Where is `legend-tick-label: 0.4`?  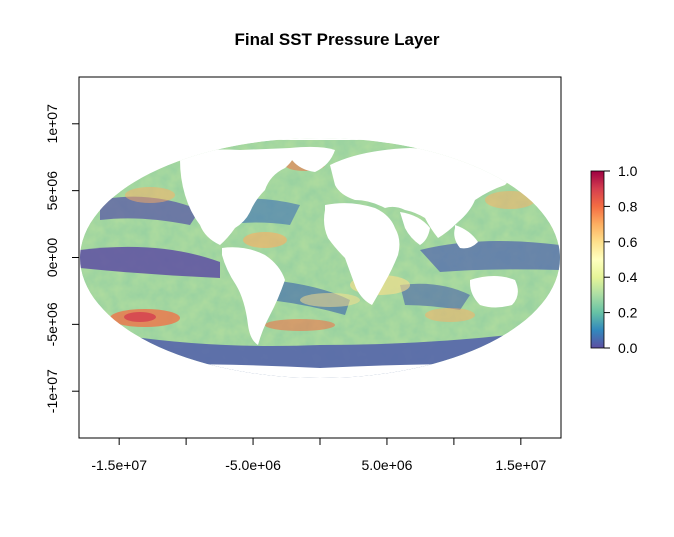
legend-tick-label: 0.4 is located at coordinates (628, 277).